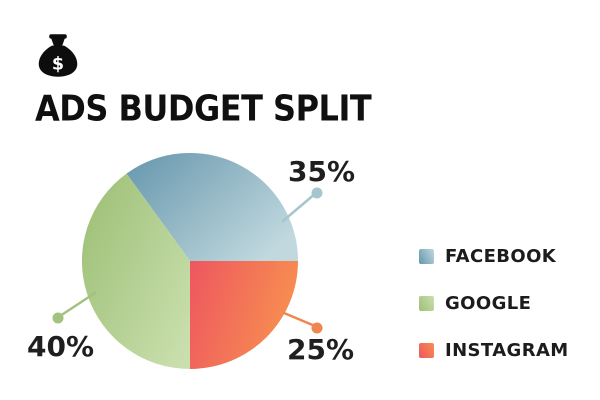  I want to click on legend: FACEBOOK GOOGLE INSTAGRAM, so click(494, 316).